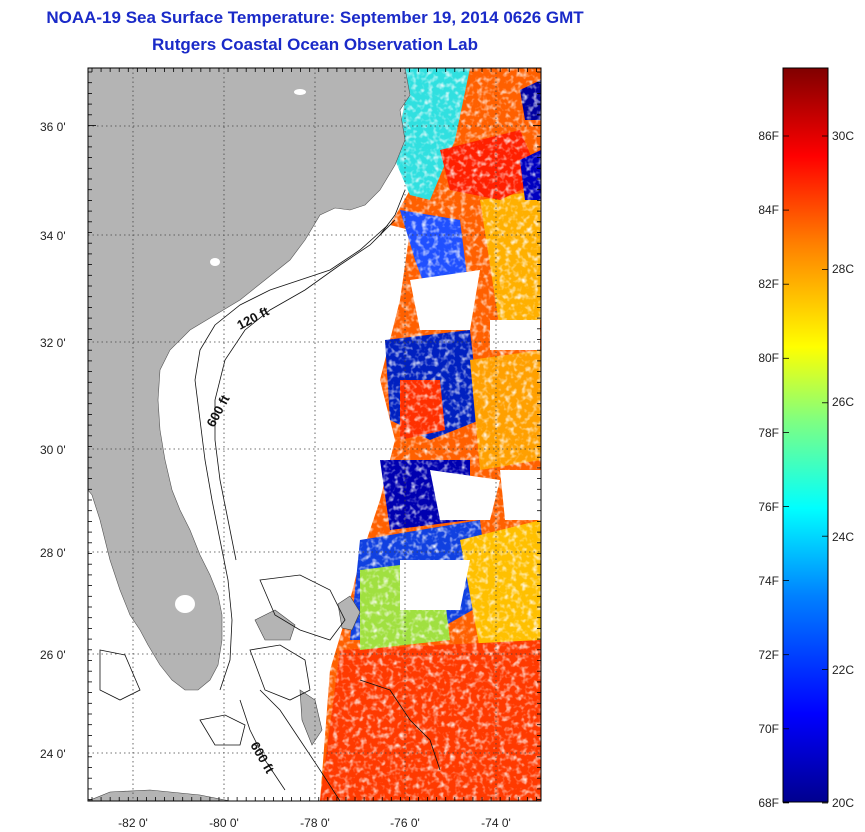  What do you see at coordinates (843, 803) in the screenshot?
I see `colorbar-c-label: 20C` at bounding box center [843, 803].